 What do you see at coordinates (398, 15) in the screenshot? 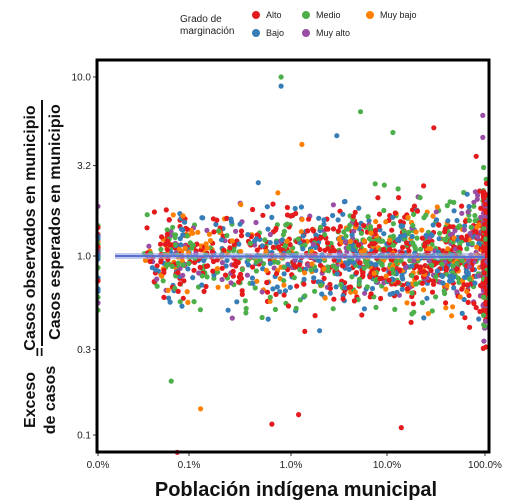
I see `legend-label: Muy bajo` at bounding box center [398, 15].